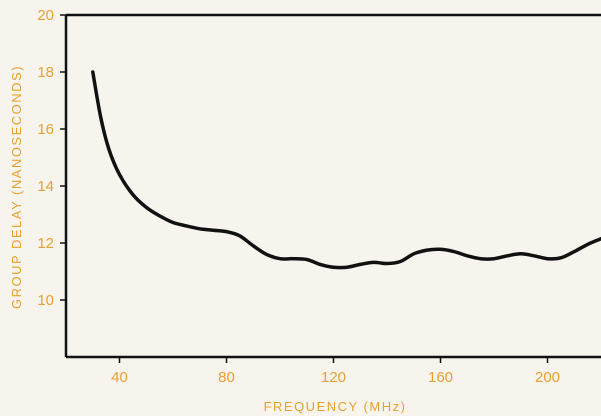  I want to click on x-axis-title: FREQUENCY (MHz), so click(335, 406).